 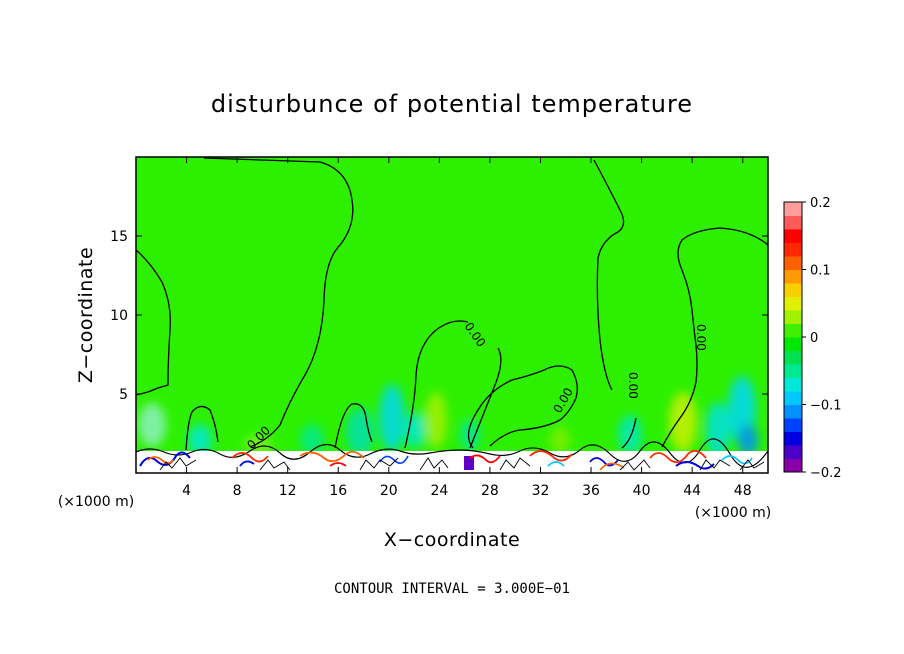 What do you see at coordinates (490, 491) in the screenshot?
I see `x-tick-label: 28` at bounding box center [490, 491].